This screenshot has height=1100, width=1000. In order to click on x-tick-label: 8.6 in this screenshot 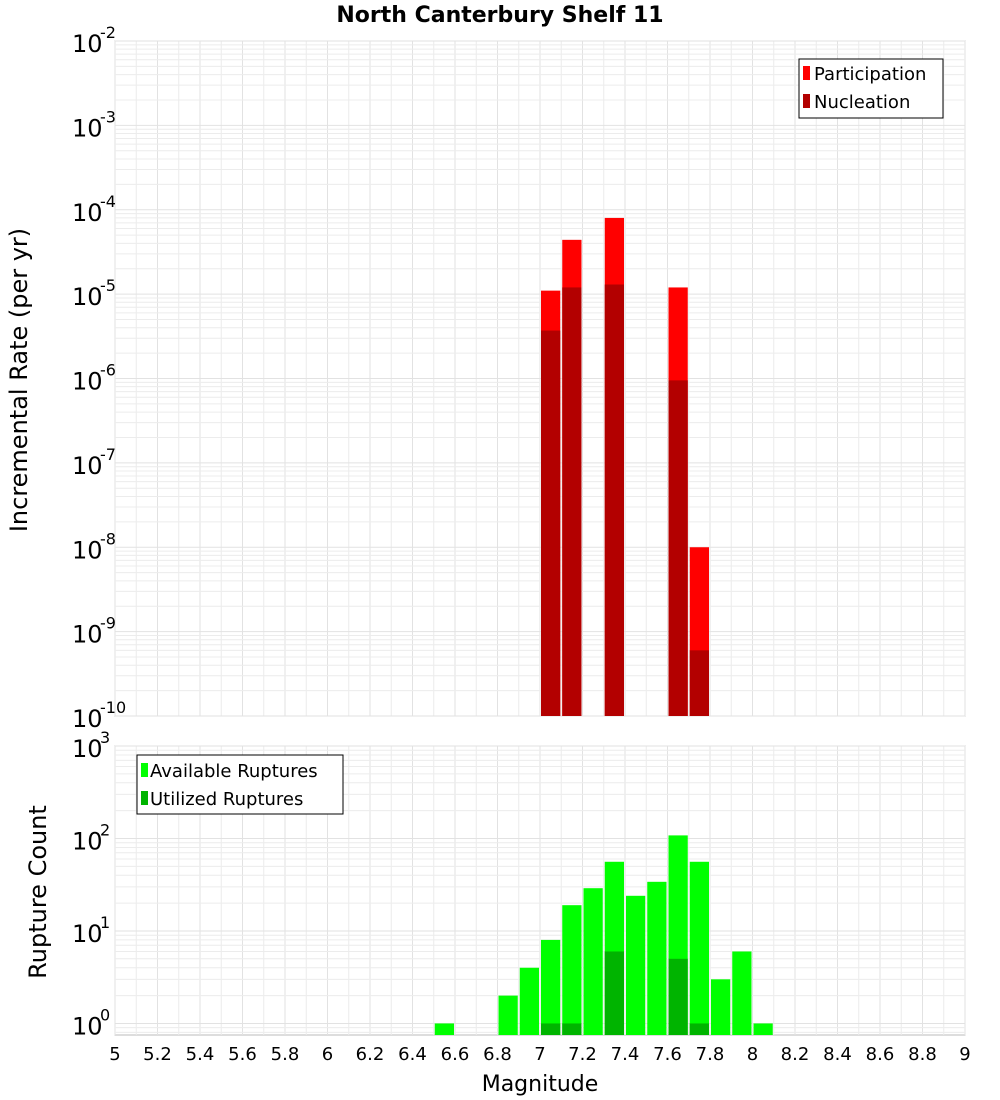, I will do `click(880, 1054)`.